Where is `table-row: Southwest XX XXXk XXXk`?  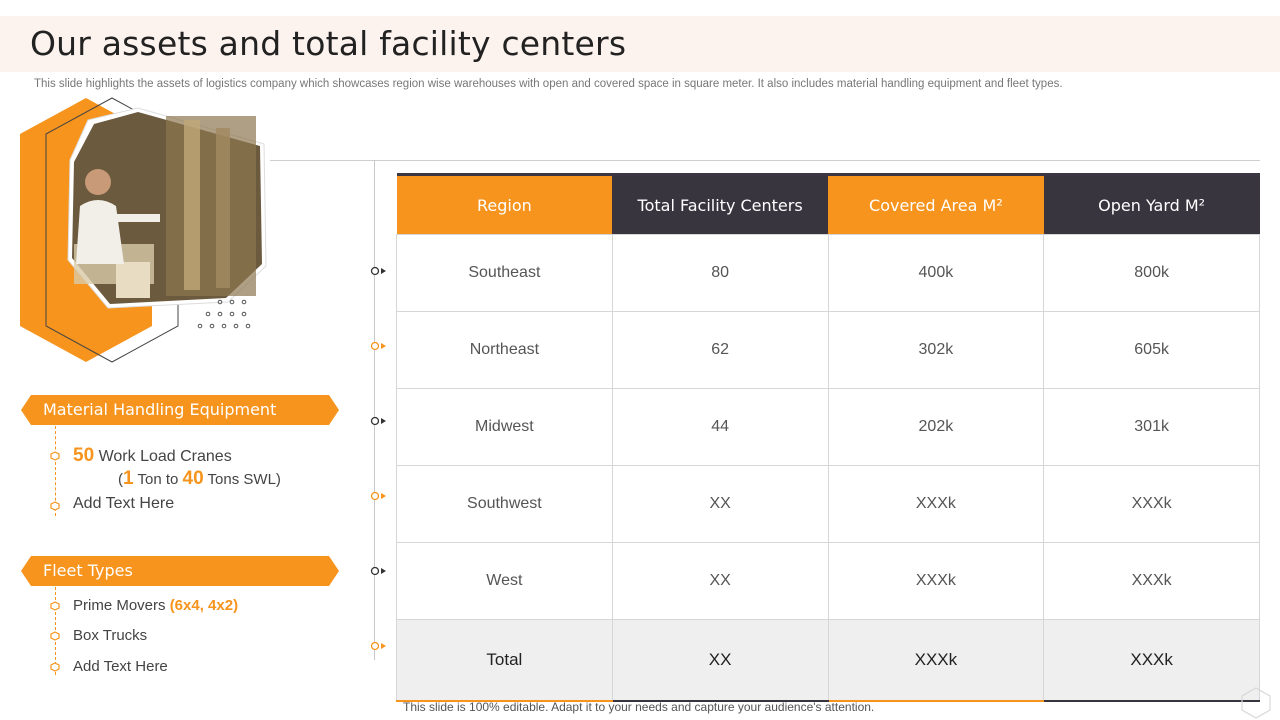 table-row: Southwest XX XXXk XXXk is located at coordinates (828, 504).